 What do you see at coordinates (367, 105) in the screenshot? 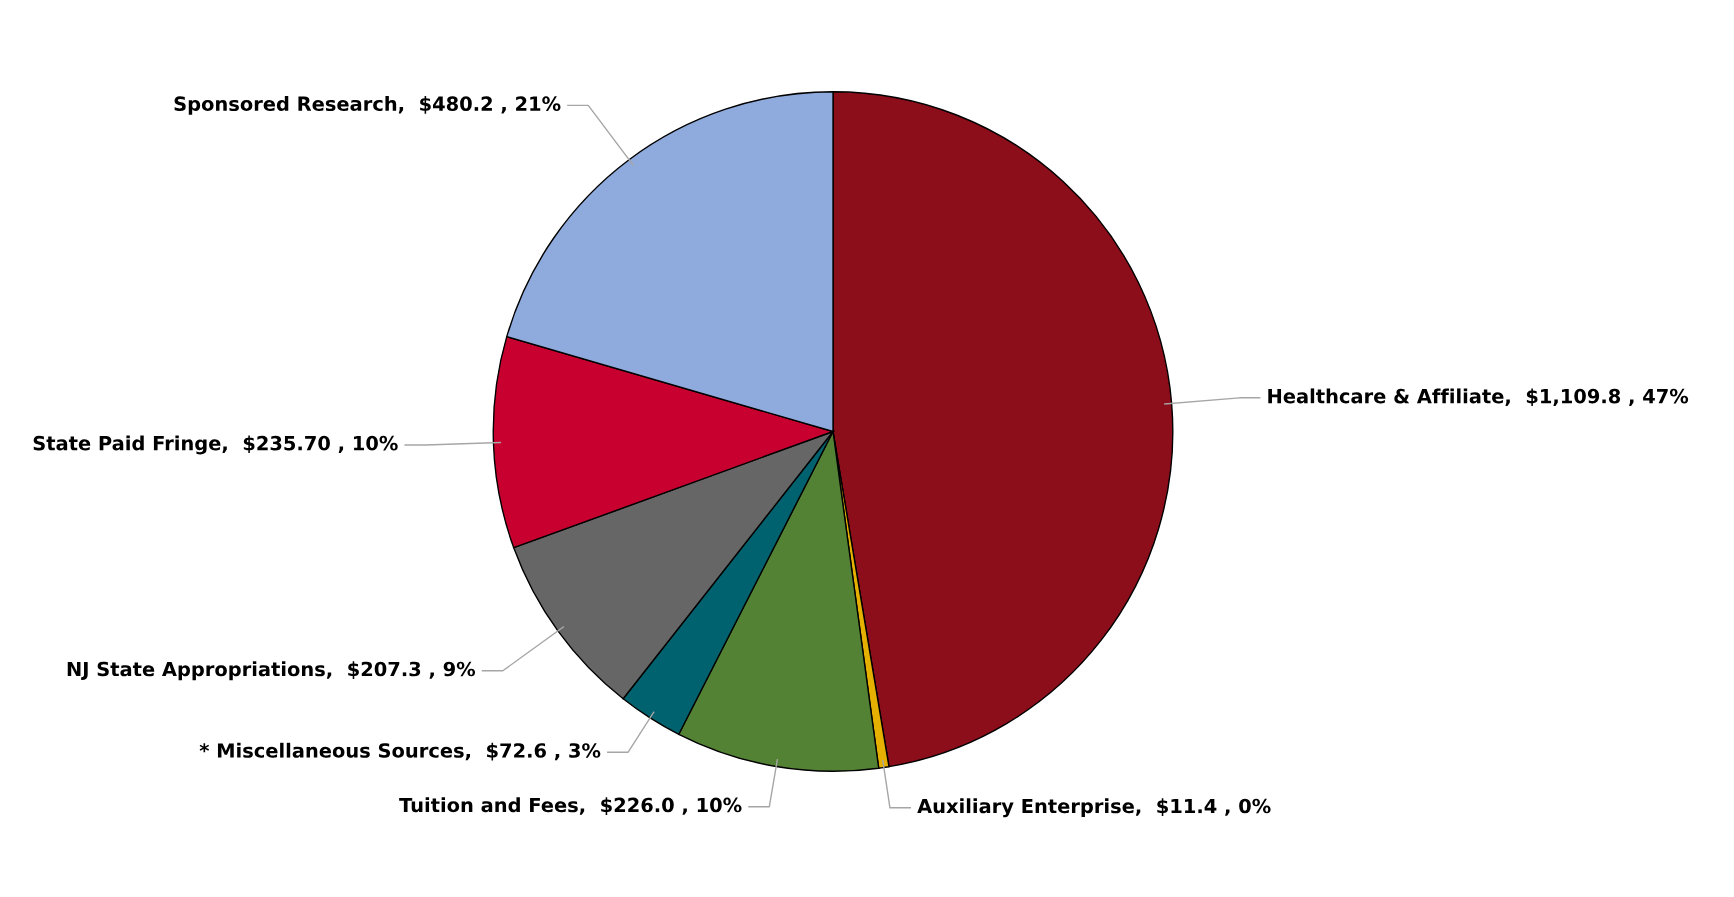
I see `slice-label: Sponsored Research, $480.2 , 21%` at bounding box center [367, 105].